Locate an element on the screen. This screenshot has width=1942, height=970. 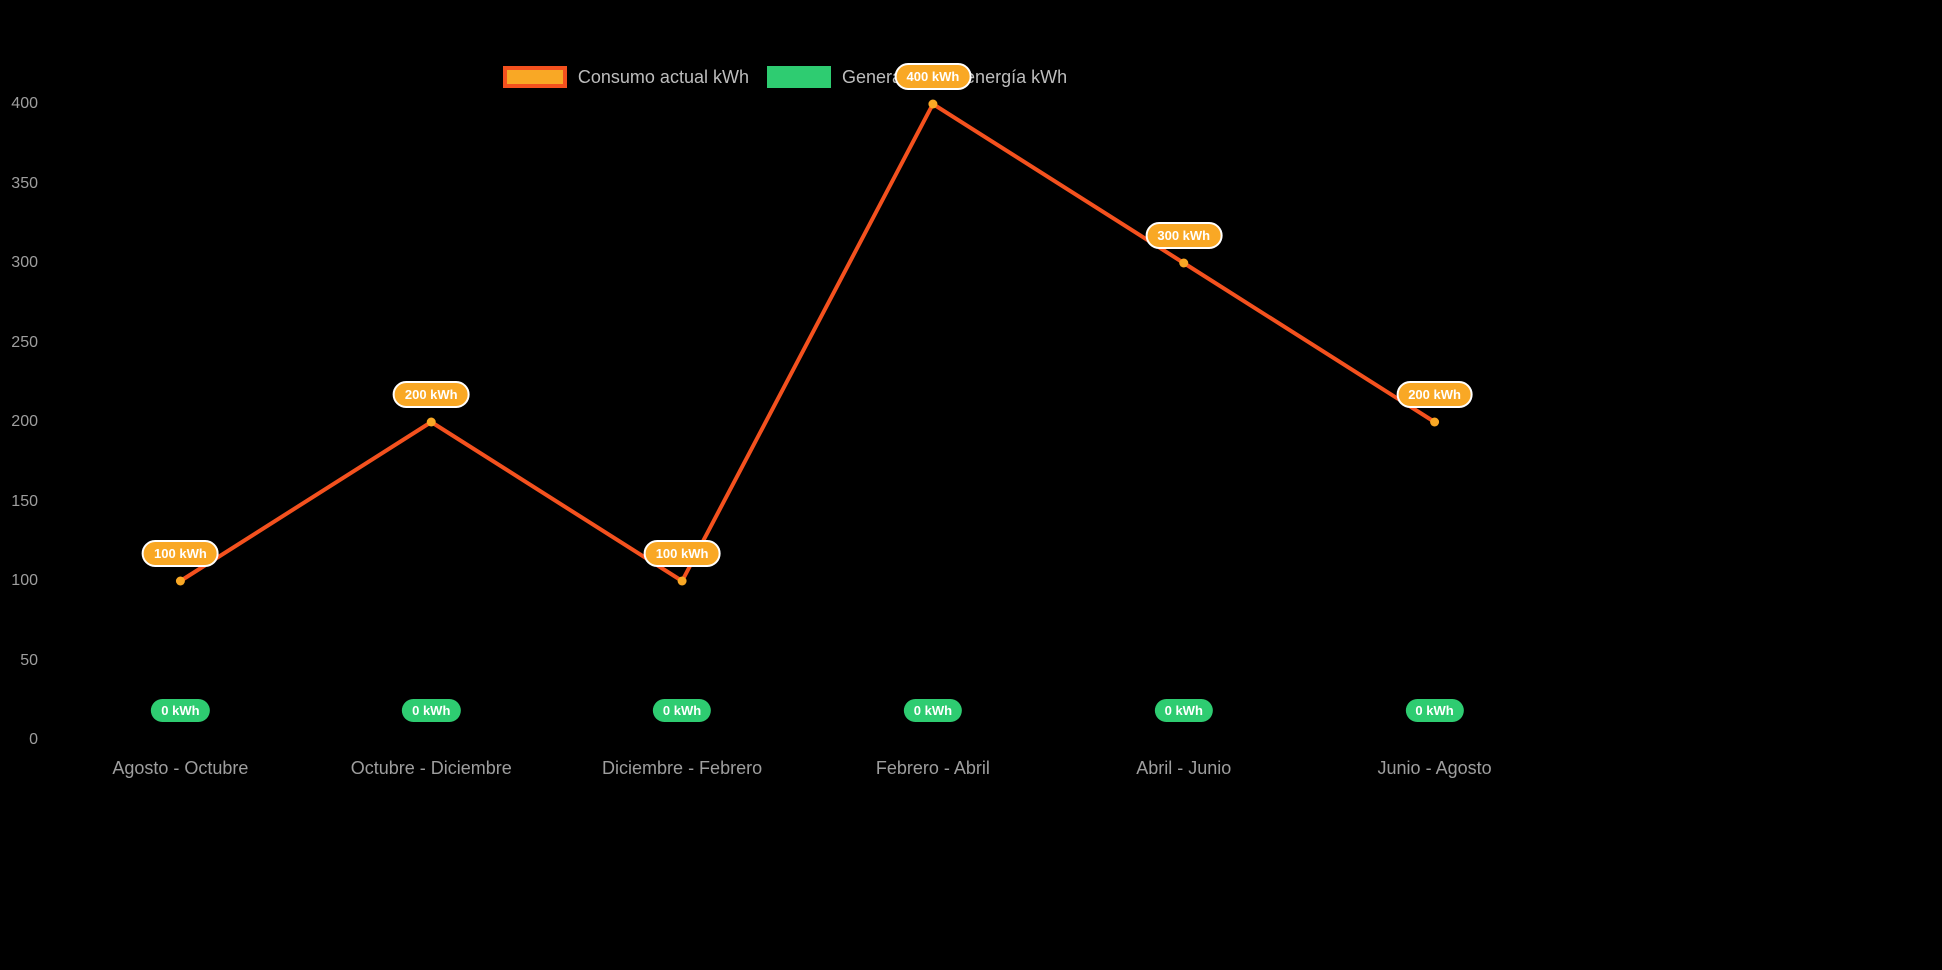
legend-item-consumo-actual: Consumo actual kWh is located at coordinates (625, 77).